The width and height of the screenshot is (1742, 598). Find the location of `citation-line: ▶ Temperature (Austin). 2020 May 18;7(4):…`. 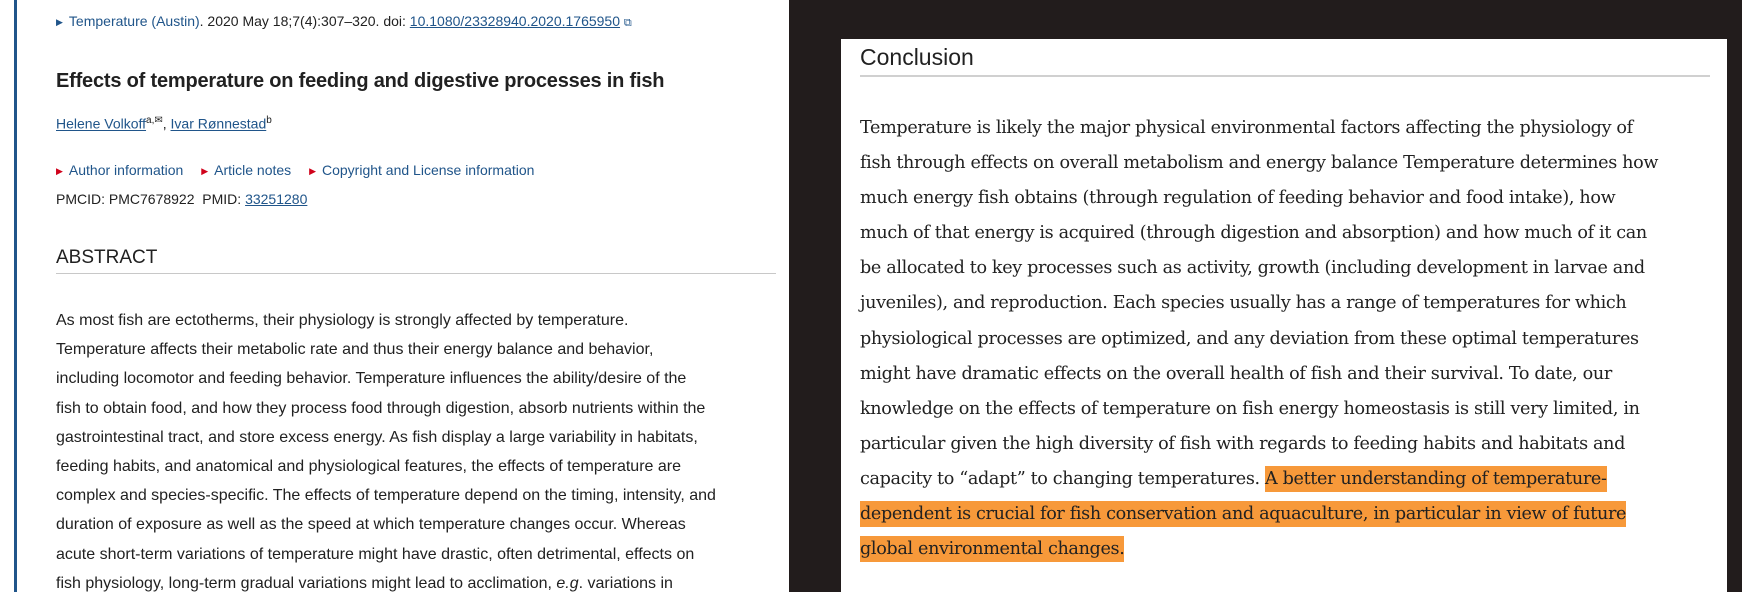

citation-line: ▶ Temperature (Austin). 2020 May 18;7(4):… is located at coordinates (344, 21).